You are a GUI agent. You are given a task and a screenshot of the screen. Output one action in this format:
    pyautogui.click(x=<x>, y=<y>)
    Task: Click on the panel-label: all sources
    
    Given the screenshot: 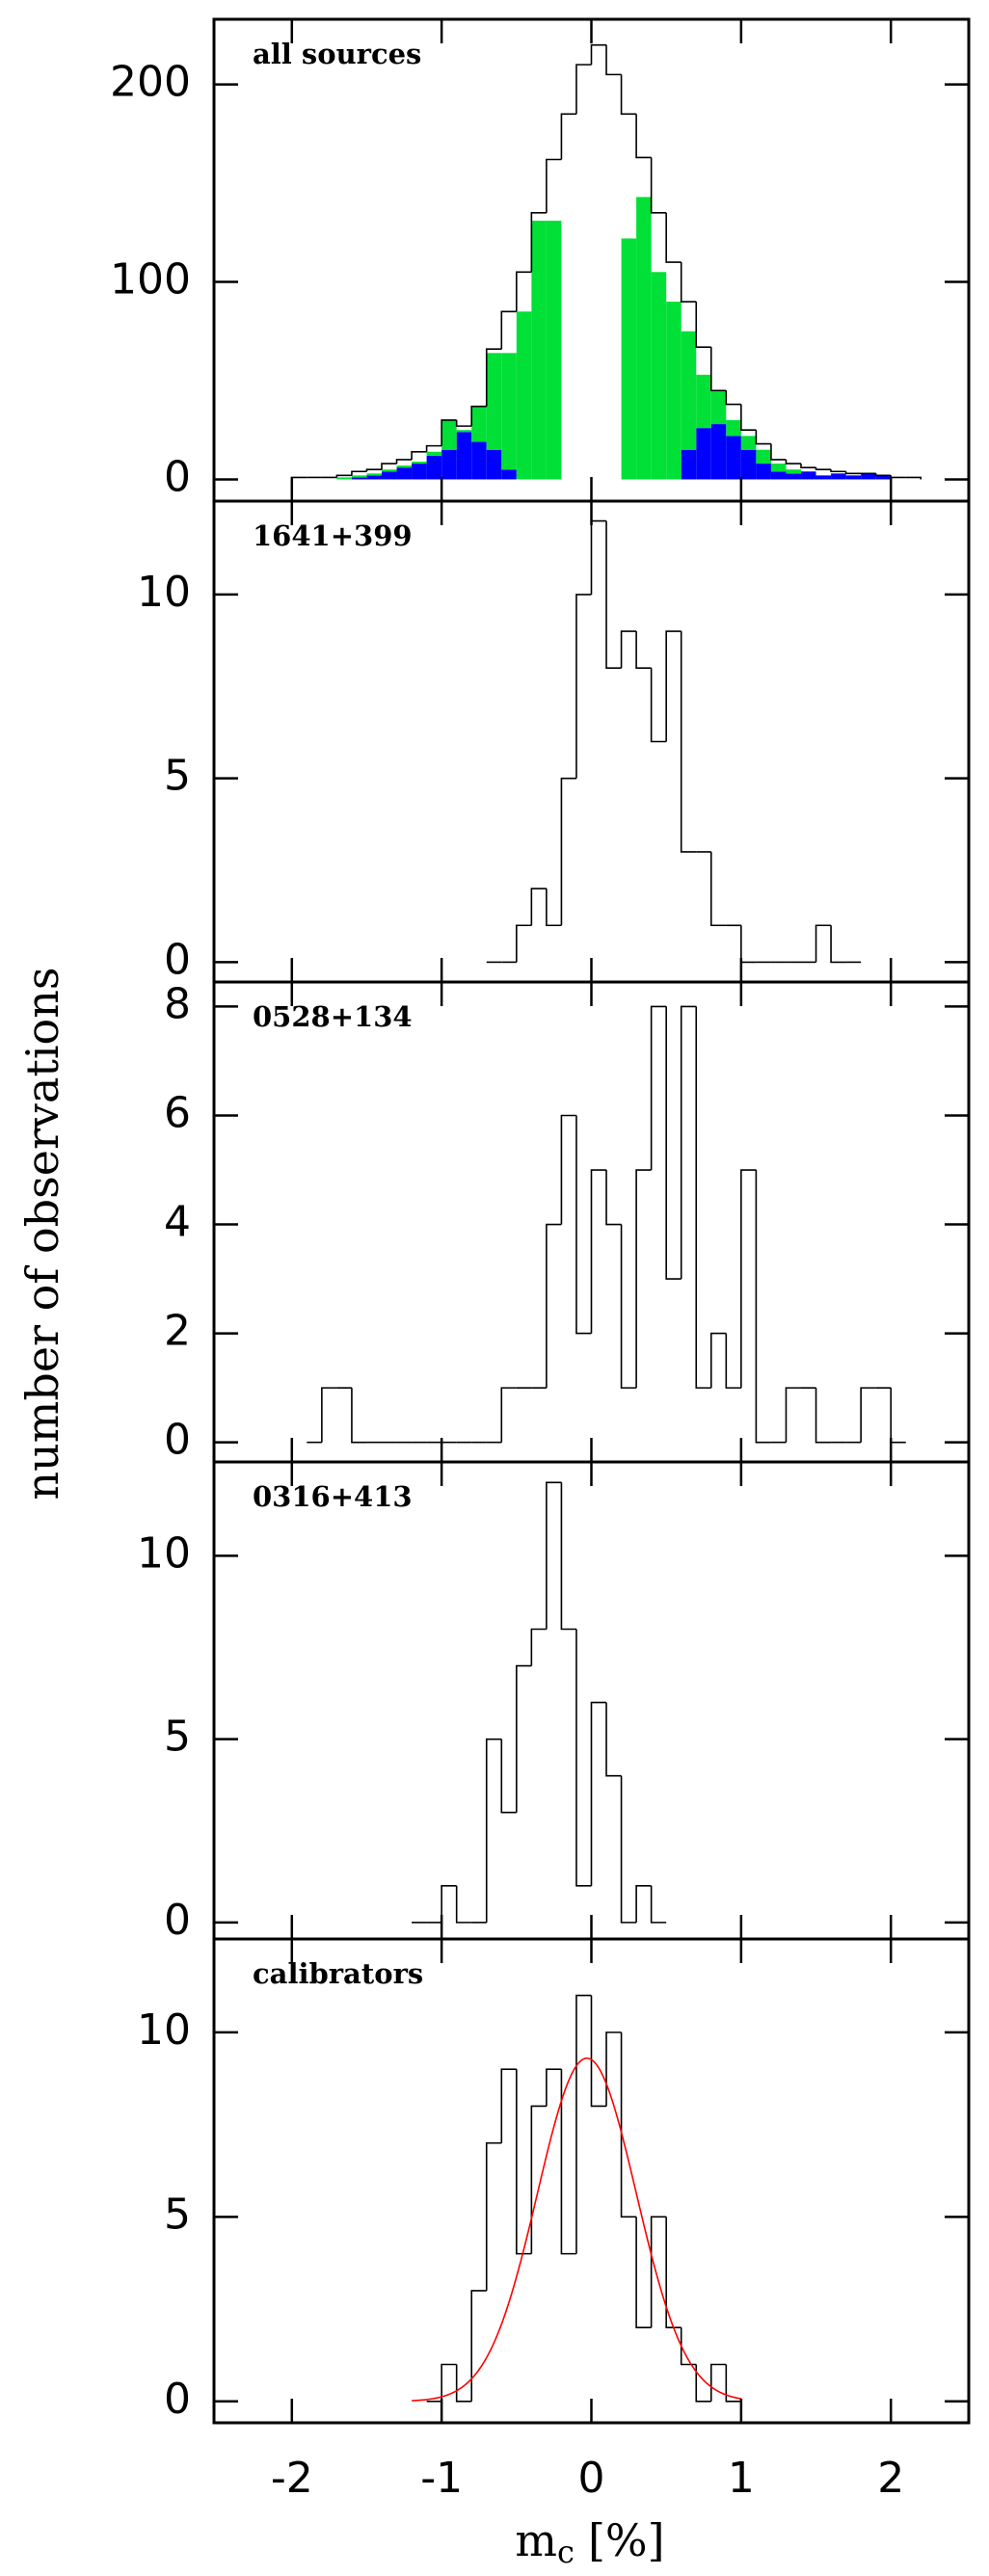 What is the action you would take?
    pyautogui.click(x=337, y=54)
    